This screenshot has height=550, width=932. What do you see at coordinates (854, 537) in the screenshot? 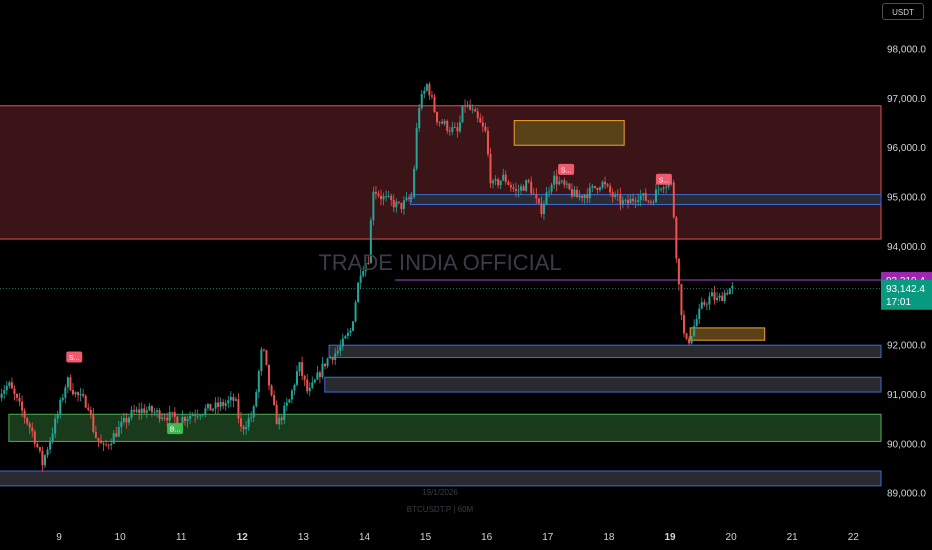
I see `time-tick-label: 22` at bounding box center [854, 537].